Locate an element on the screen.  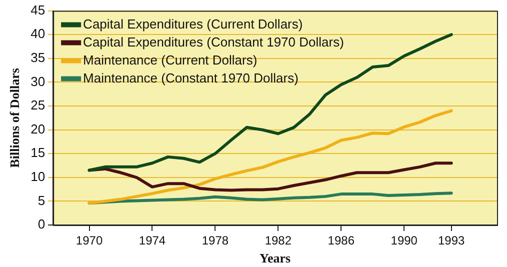
legend-label: Maintenance (Constant 1970 Dollars) is located at coordinates (190, 78).